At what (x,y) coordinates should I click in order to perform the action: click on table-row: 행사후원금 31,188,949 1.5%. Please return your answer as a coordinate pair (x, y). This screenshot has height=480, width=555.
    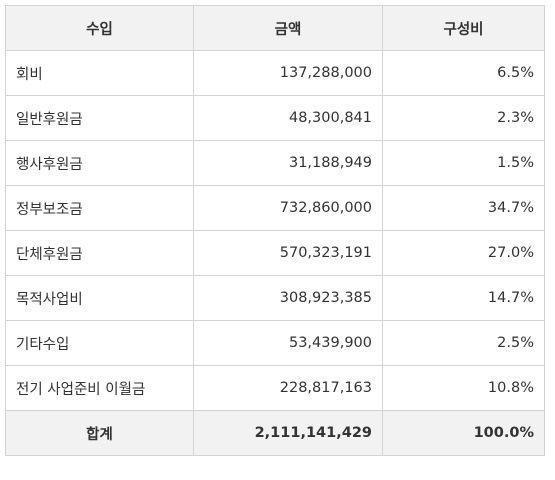
    Looking at the image, I should click on (275, 163).